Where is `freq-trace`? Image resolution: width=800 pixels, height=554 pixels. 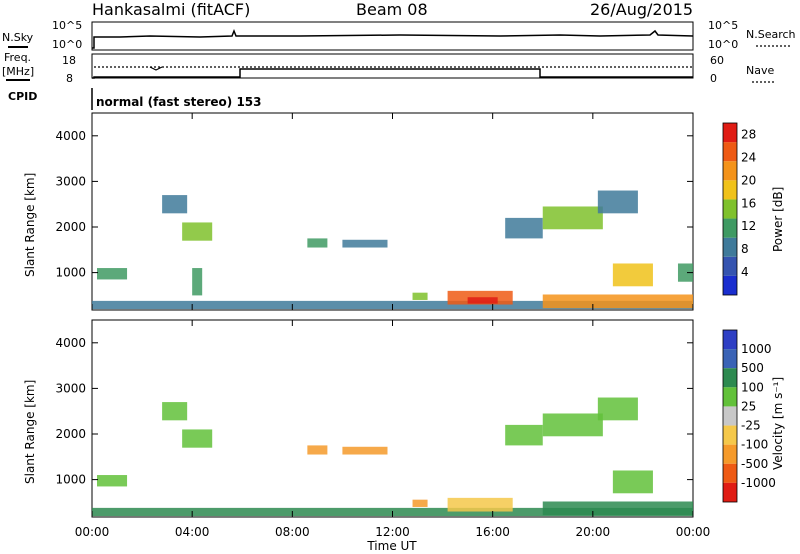 freq-trace is located at coordinates (392, 73).